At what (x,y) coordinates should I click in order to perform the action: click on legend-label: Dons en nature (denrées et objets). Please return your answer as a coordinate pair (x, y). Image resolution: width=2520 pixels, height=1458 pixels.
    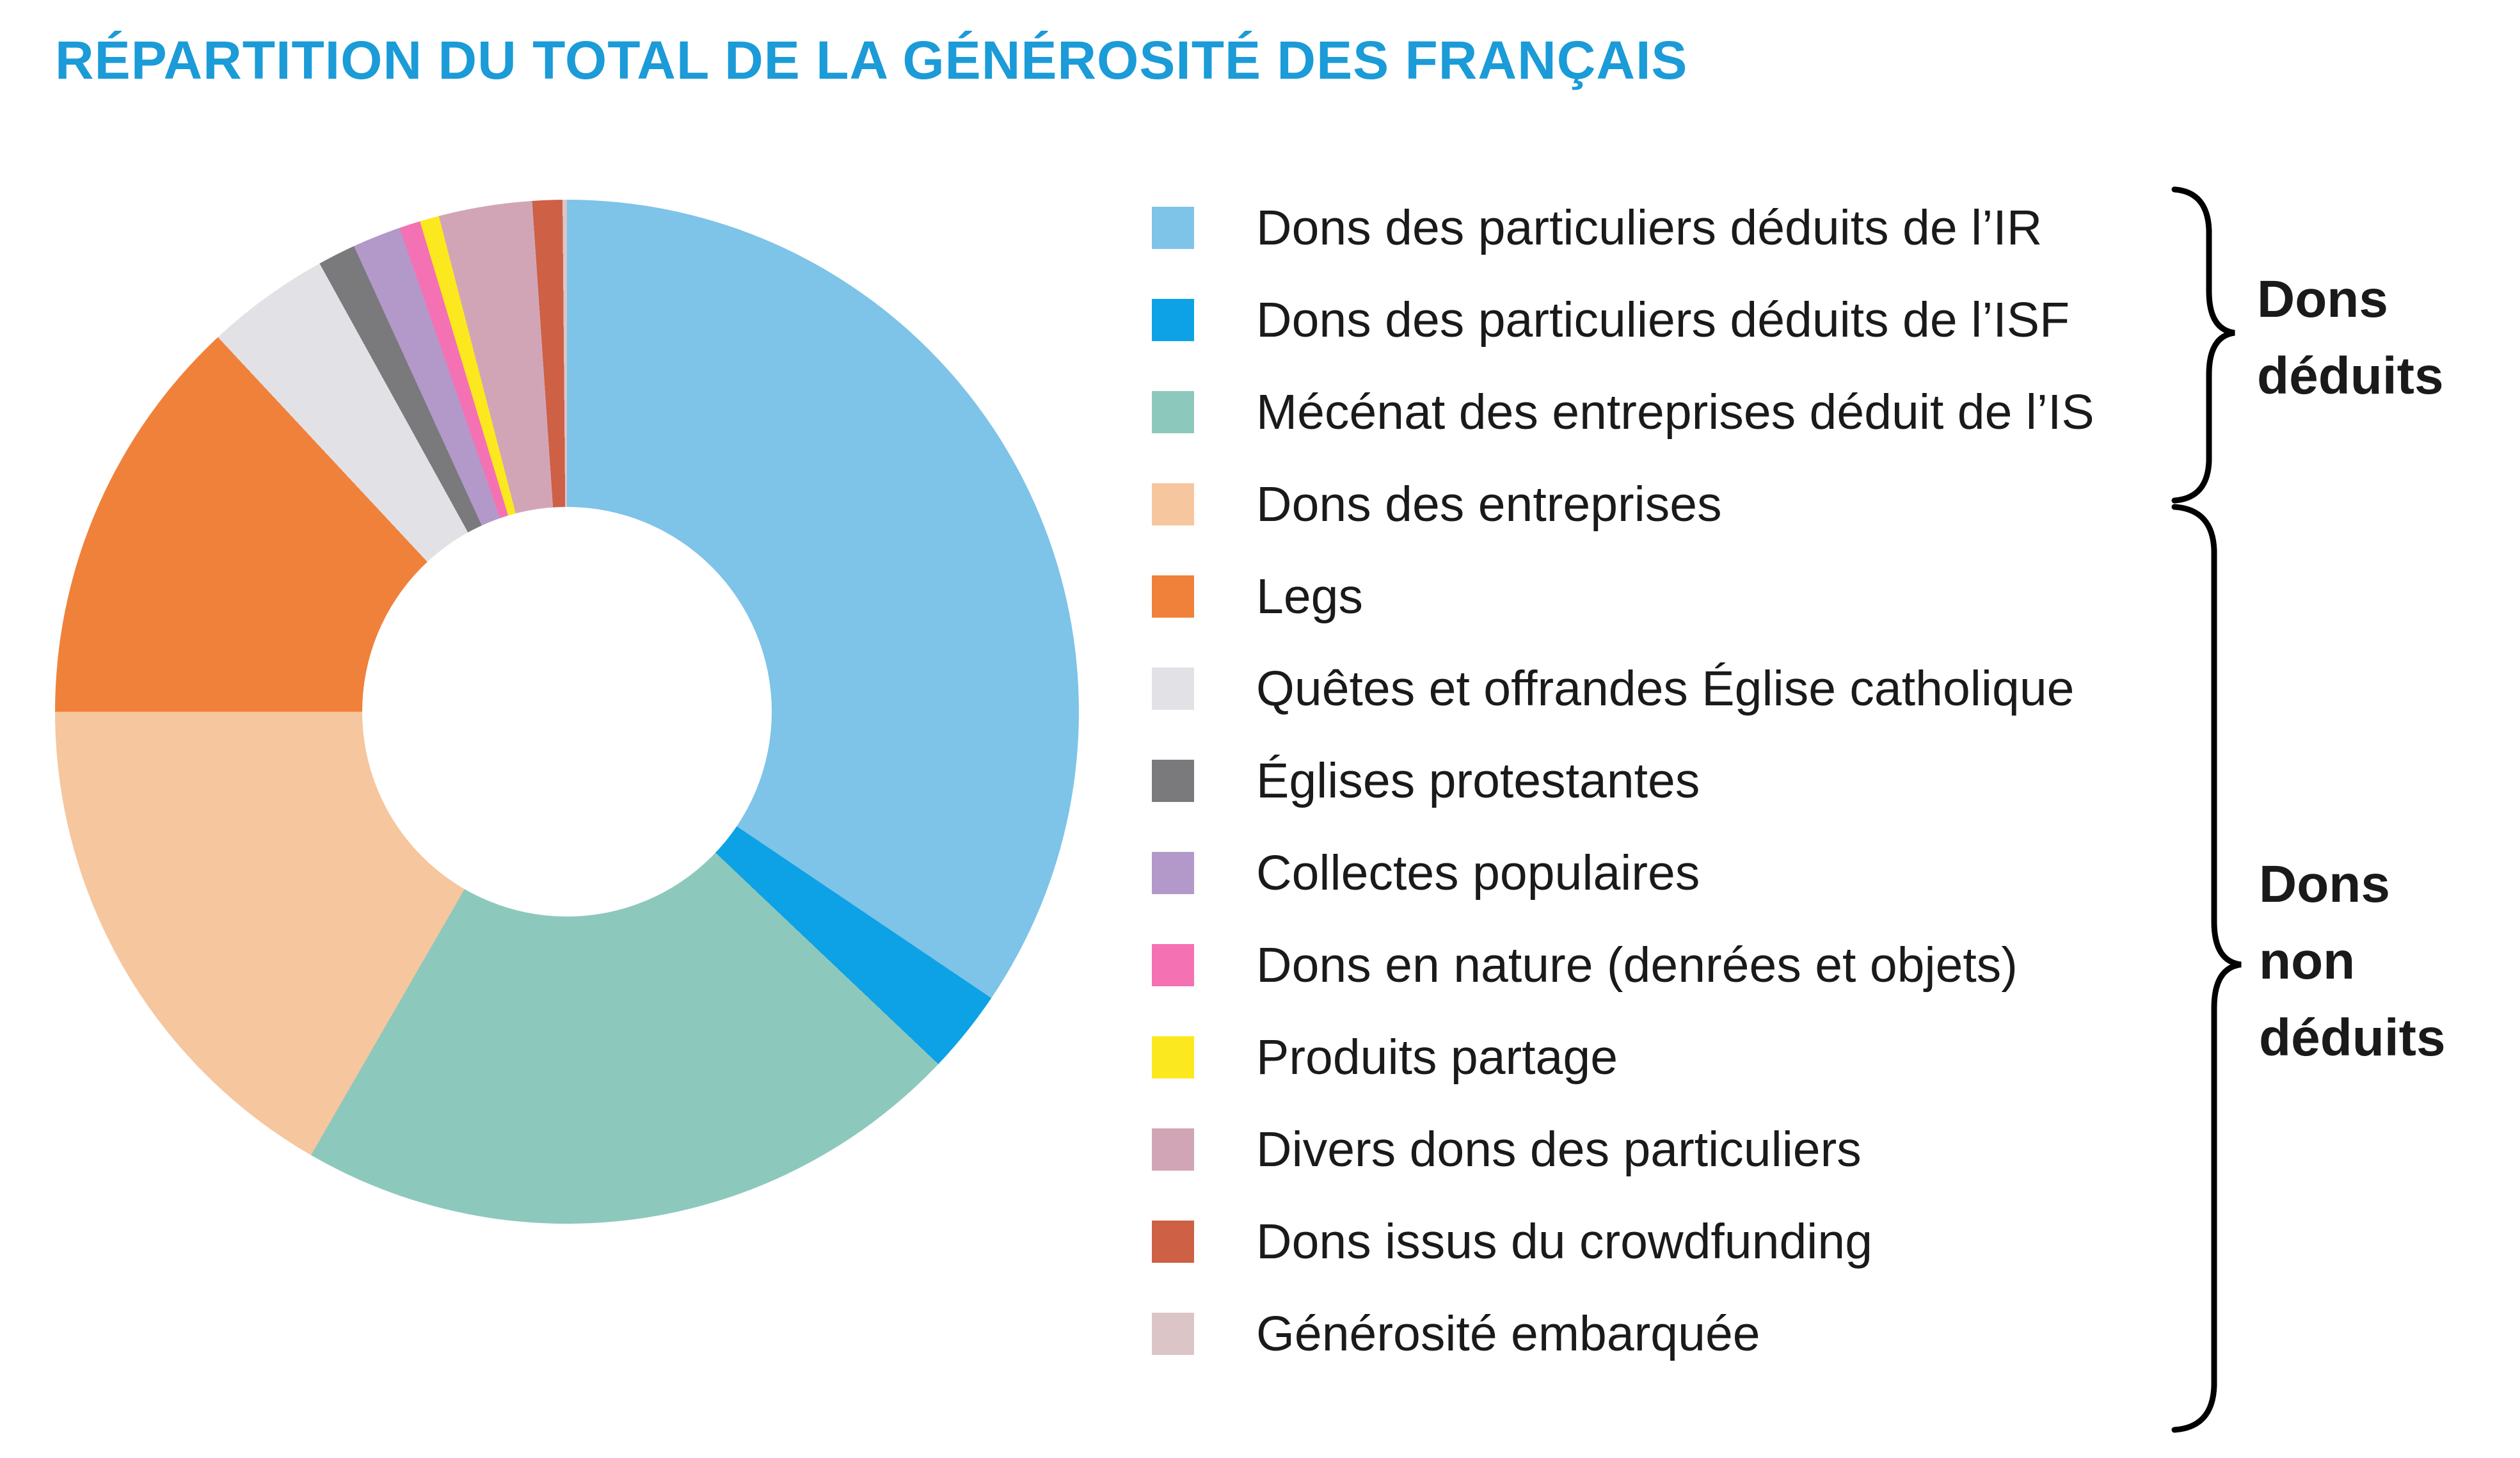
    Looking at the image, I should click on (1637, 965).